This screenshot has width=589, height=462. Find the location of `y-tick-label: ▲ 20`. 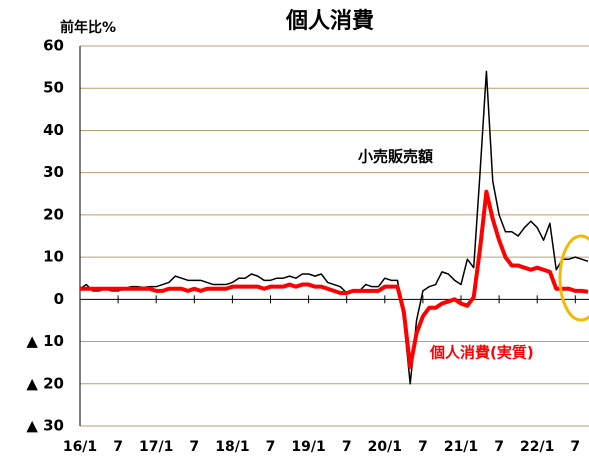

y-tick-label: ▲ 20 is located at coordinates (45, 383).